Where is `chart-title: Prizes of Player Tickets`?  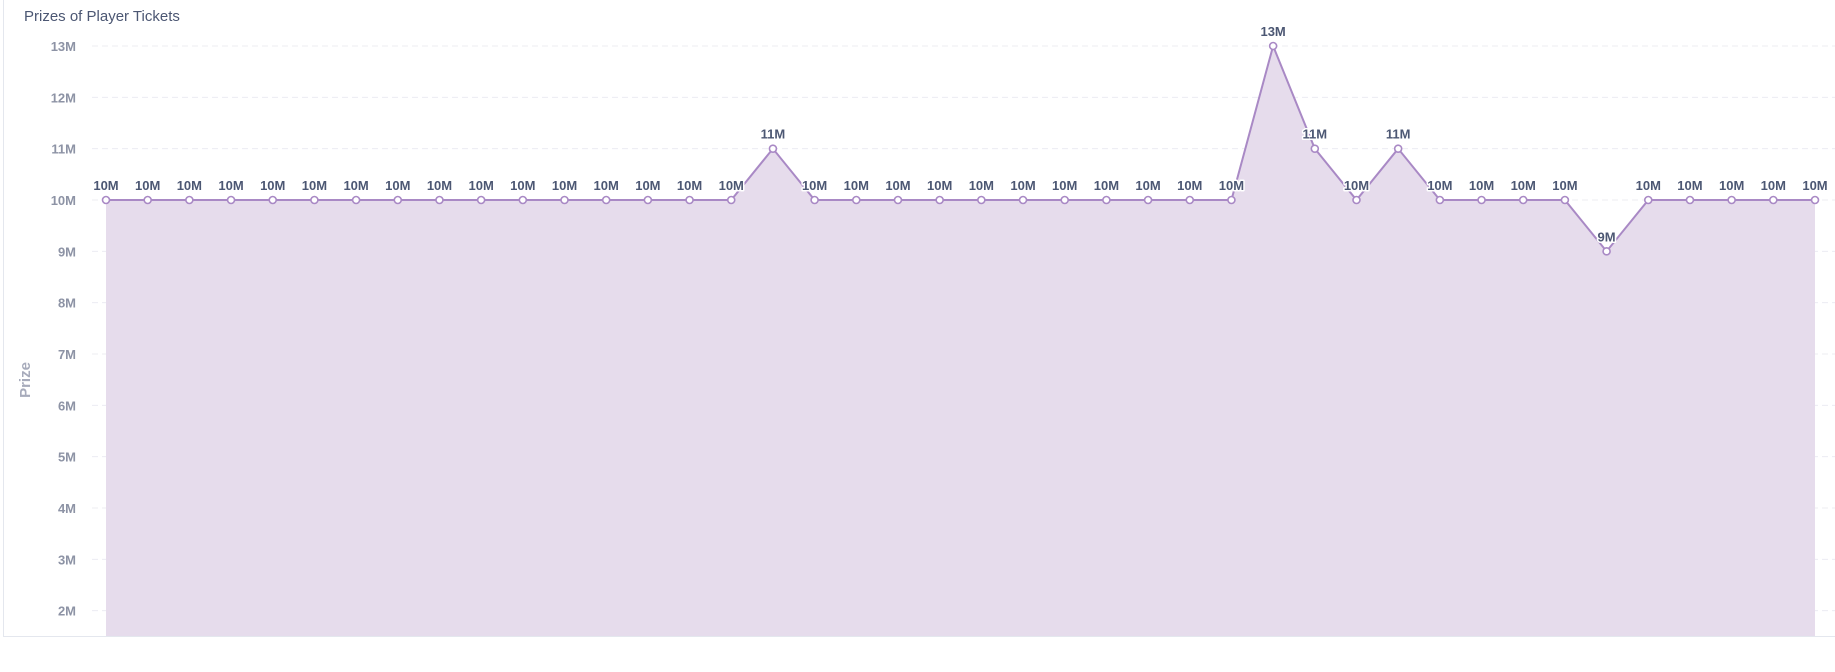
chart-title: Prizes of Player Tickets is located at coordinates (102, 16).